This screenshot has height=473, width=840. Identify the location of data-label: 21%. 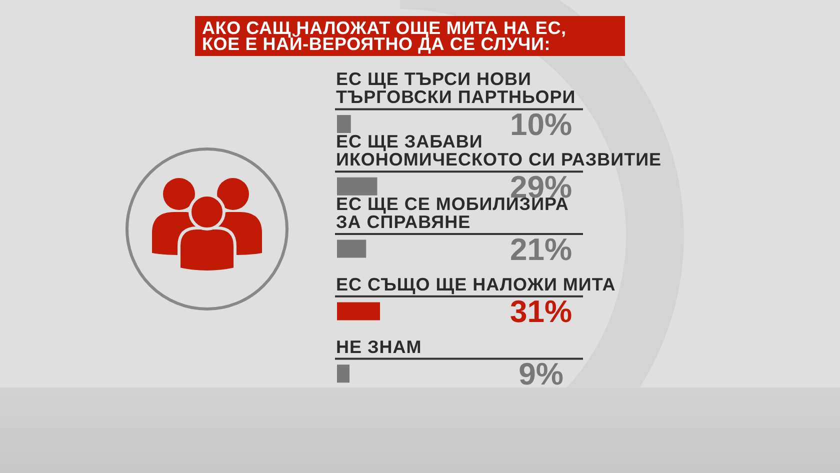
(541, 249).